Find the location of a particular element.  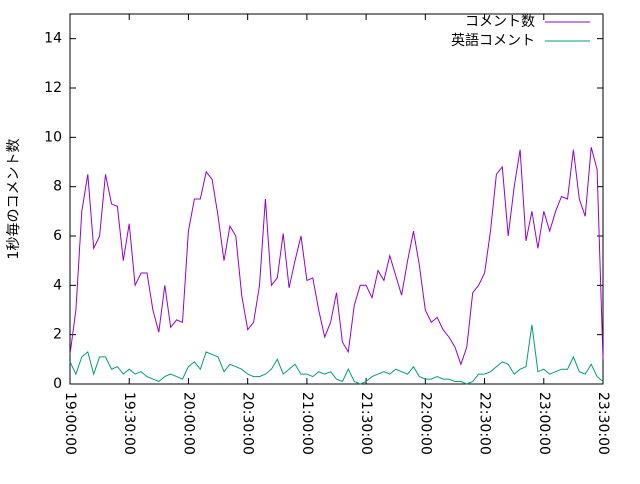

x-tick-label: 20:30:00 is located at coordinates (248, 423).